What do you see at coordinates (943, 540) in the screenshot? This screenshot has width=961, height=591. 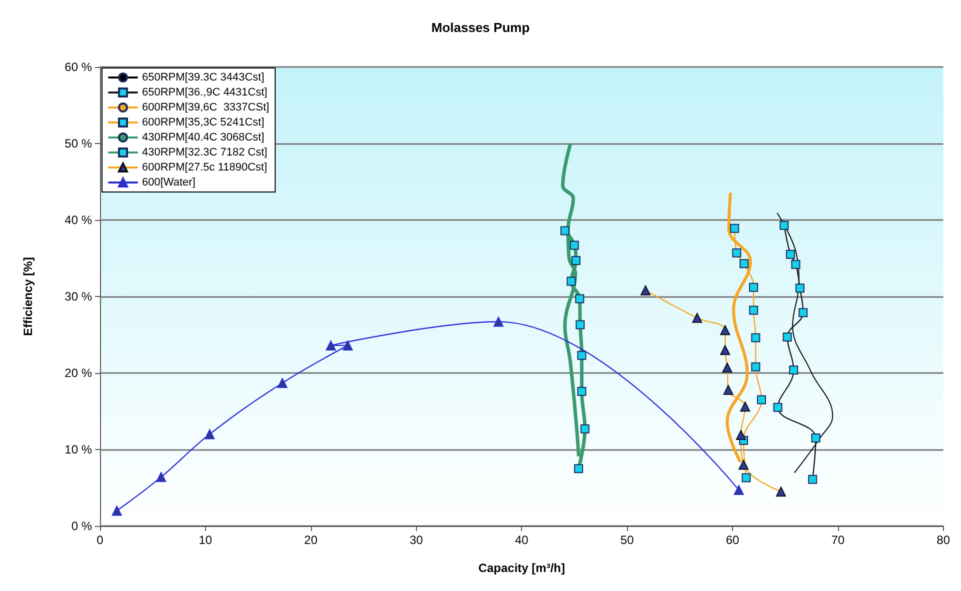 I see `x-tick-label: 80` at bounding box center [943, 540].